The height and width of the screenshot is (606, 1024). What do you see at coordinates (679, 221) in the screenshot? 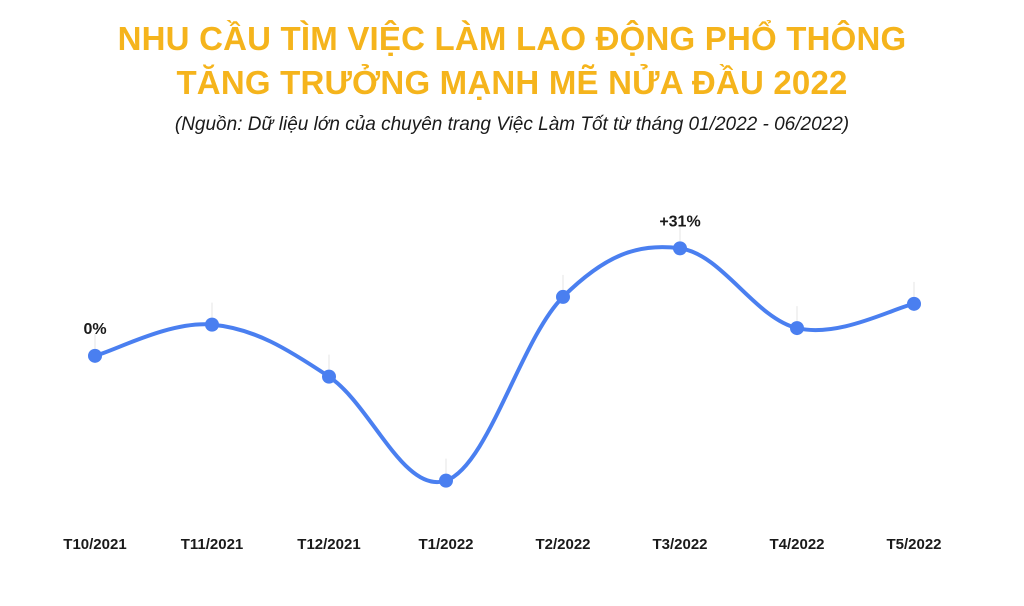
I see `data-label: +31%` at bounding box center [679, 221].